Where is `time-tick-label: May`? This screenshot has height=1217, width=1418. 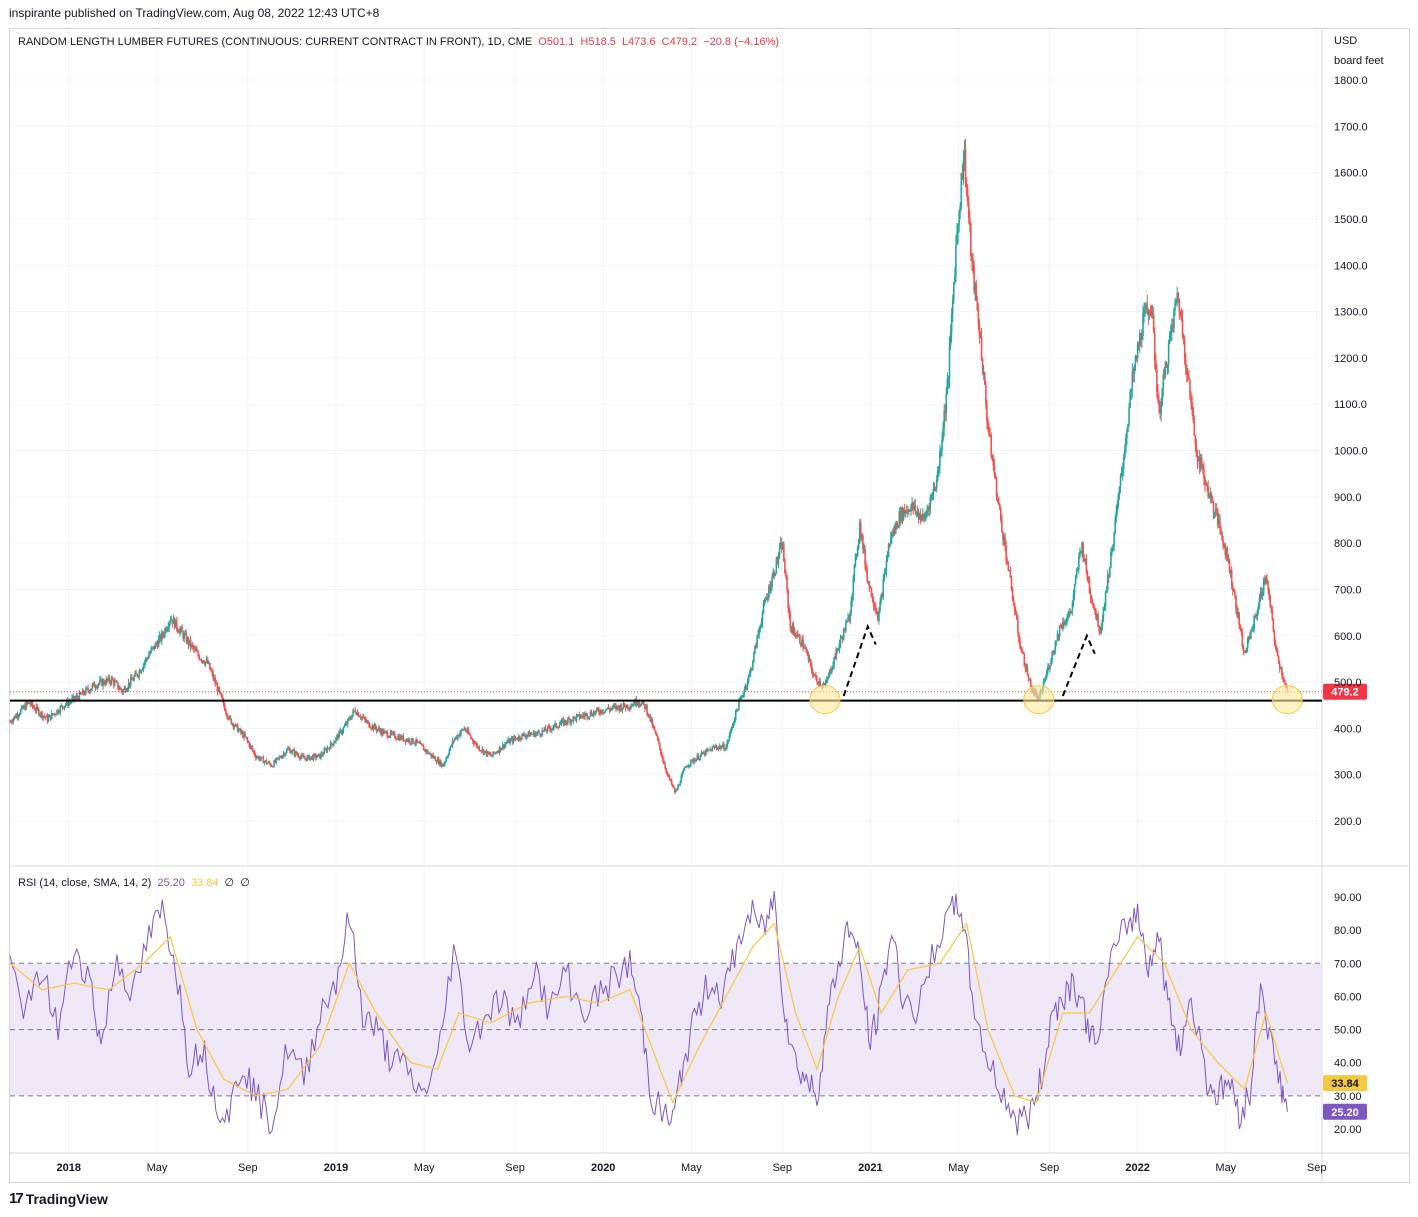
time-tick-label: May is located at coordinates (424, 1168).